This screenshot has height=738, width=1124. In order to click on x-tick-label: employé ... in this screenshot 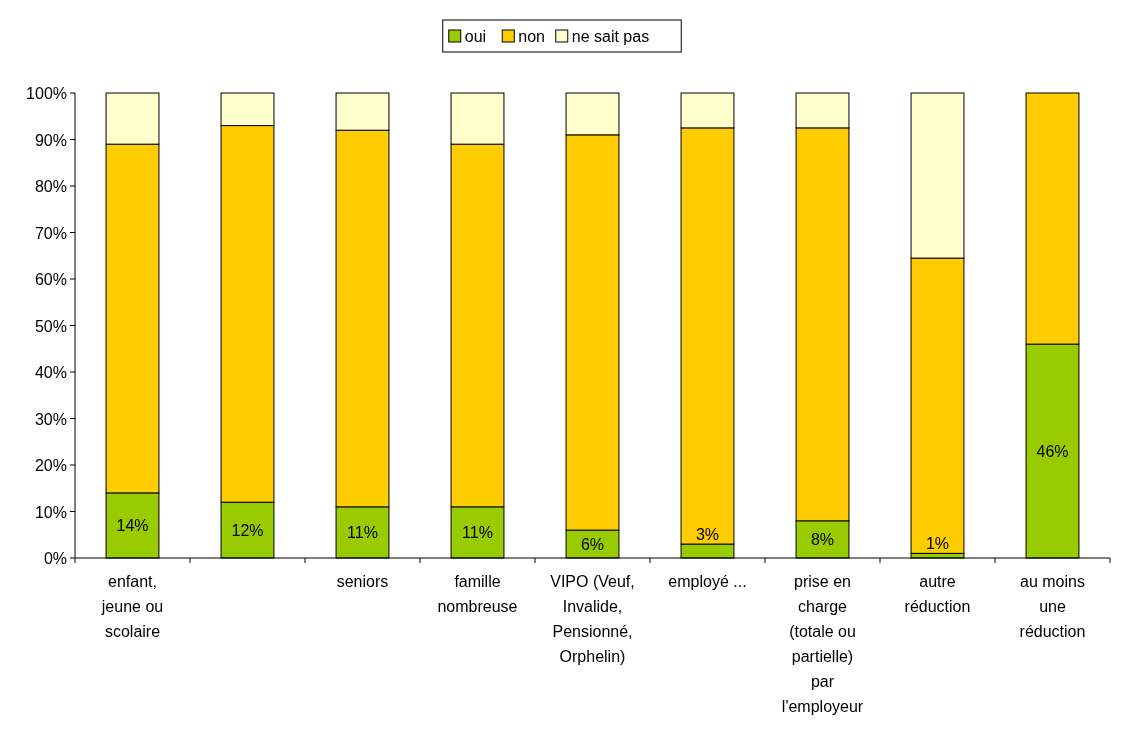, I will do `click(707, 581)`.